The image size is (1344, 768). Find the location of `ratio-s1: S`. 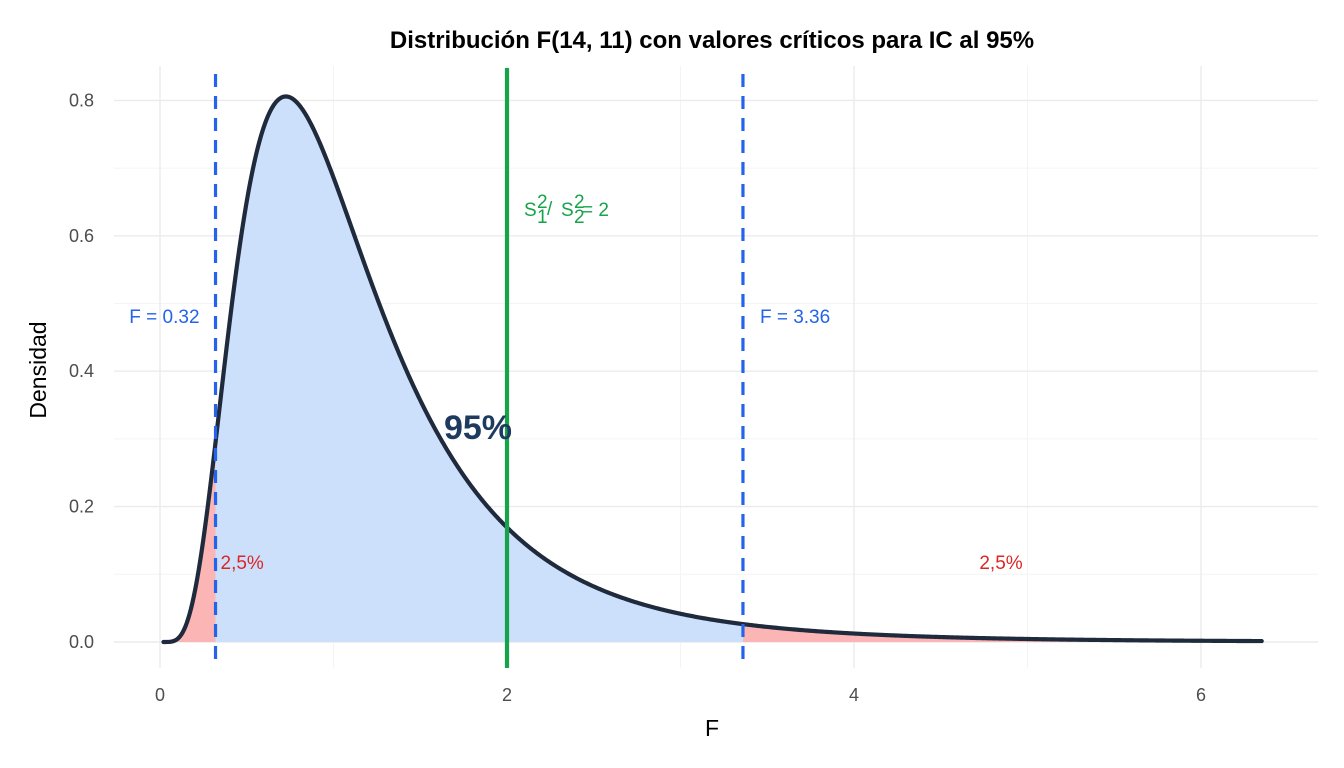

ratio-s1: S is located at coordinates (530, 210).